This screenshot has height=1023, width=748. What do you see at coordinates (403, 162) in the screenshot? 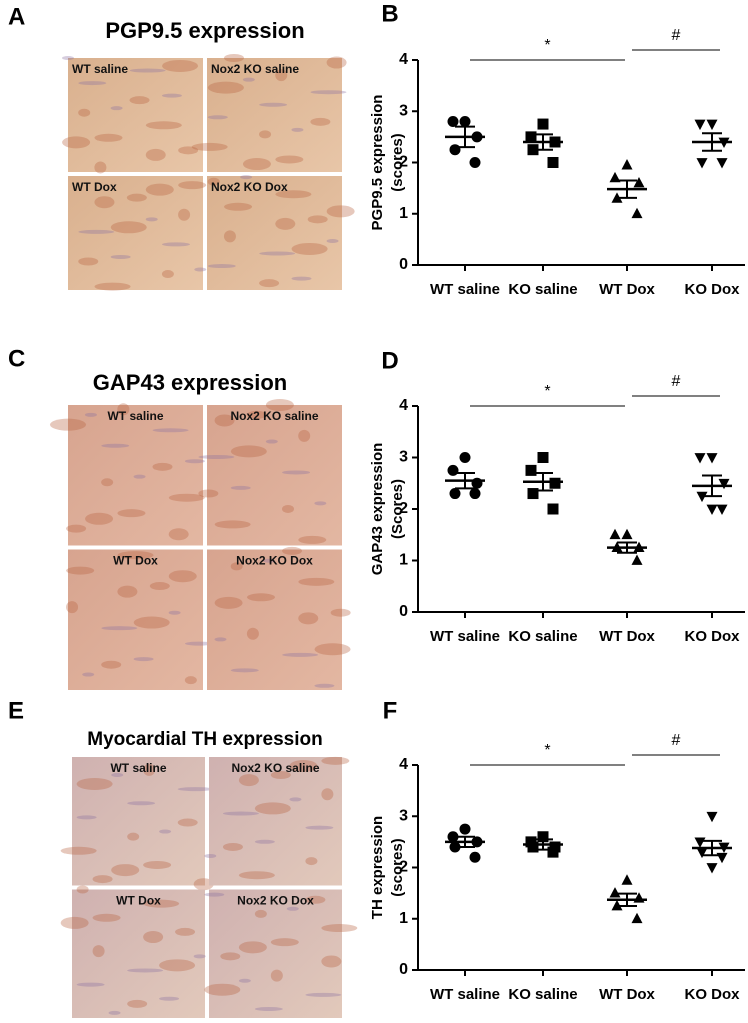
I see `y-tick-label: 2` at bounding box center [403, 162].